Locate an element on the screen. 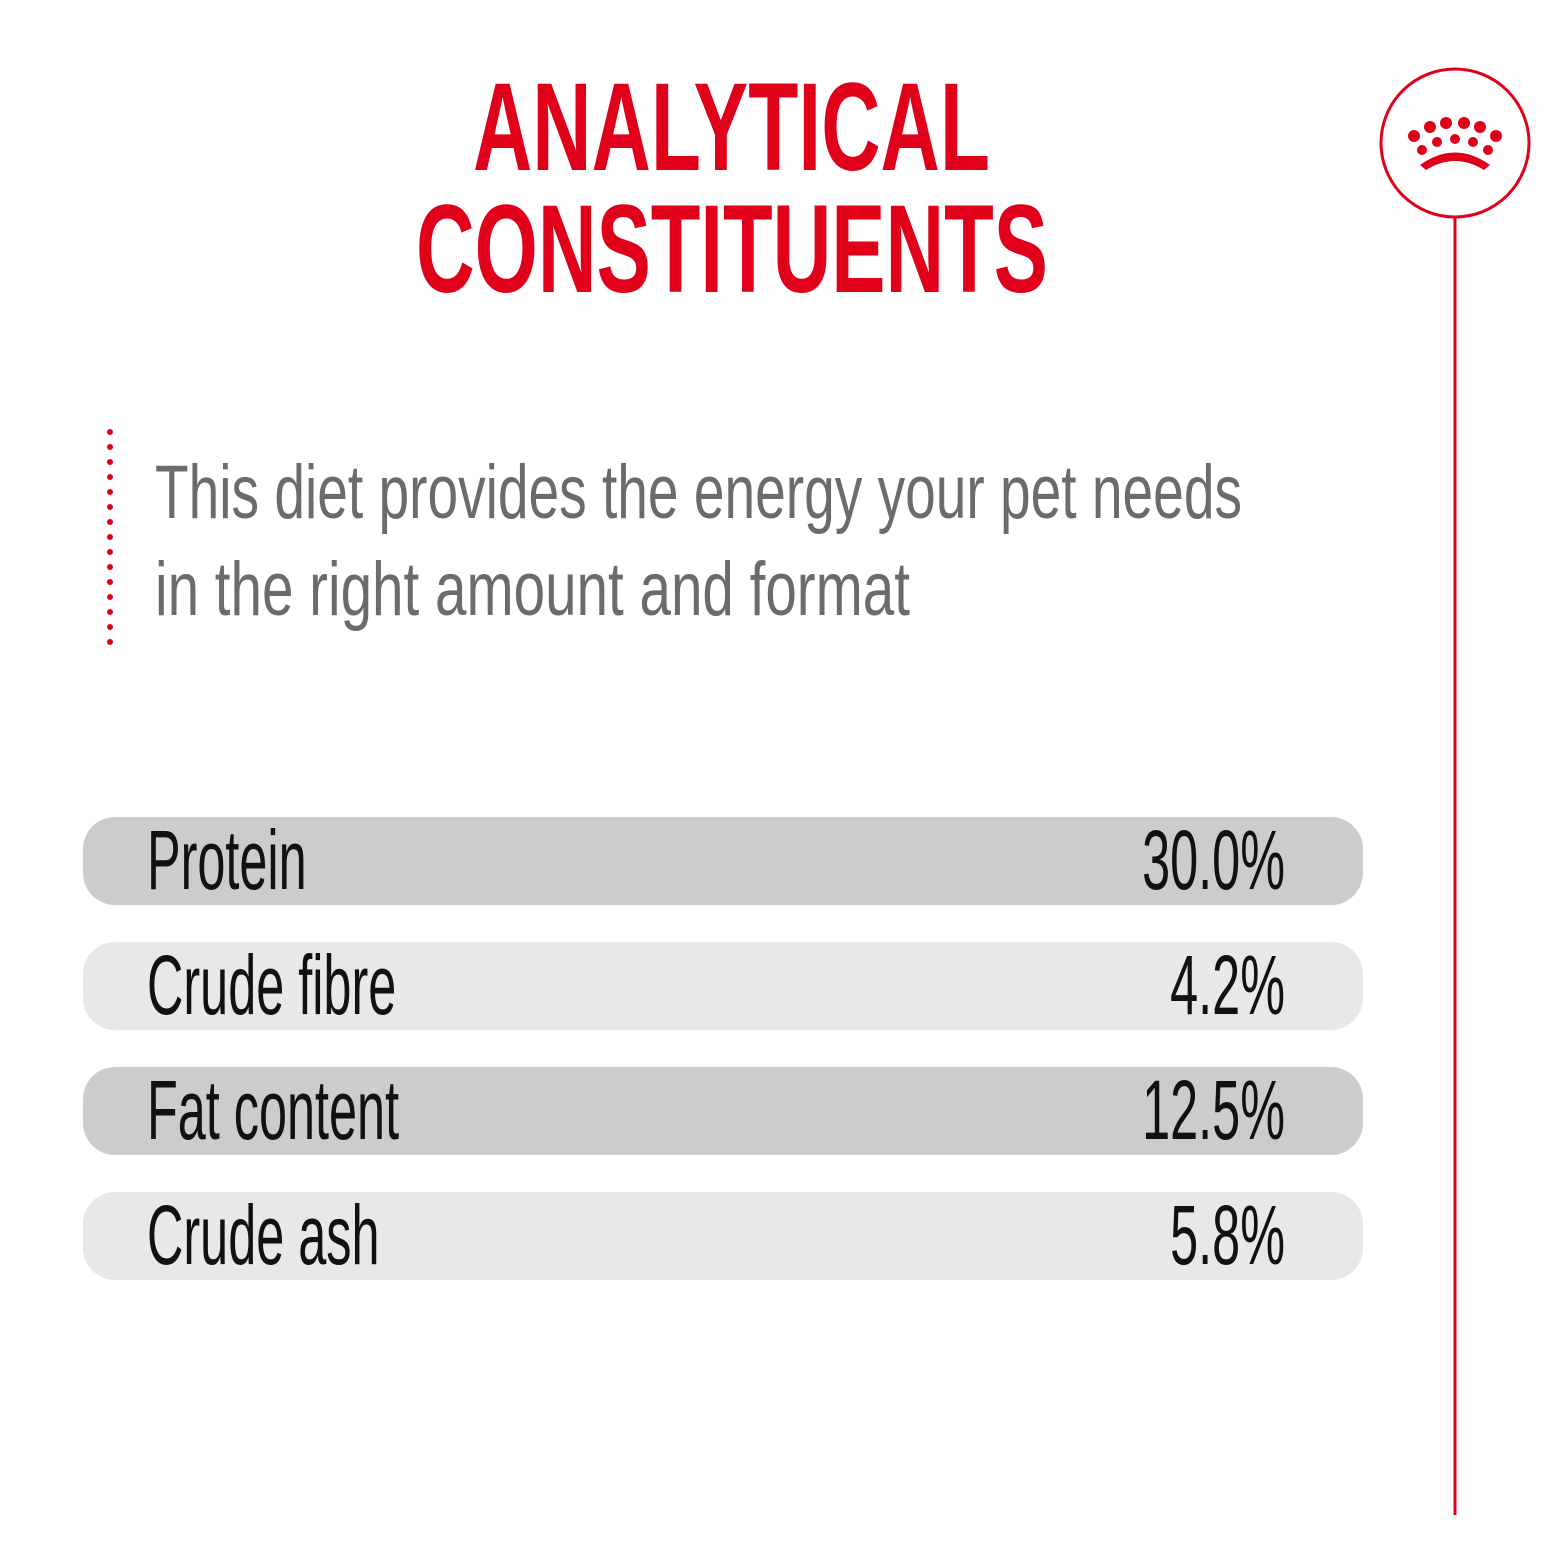  table-row: Crude fibre 4.2% is located at coordinates (723, 985).